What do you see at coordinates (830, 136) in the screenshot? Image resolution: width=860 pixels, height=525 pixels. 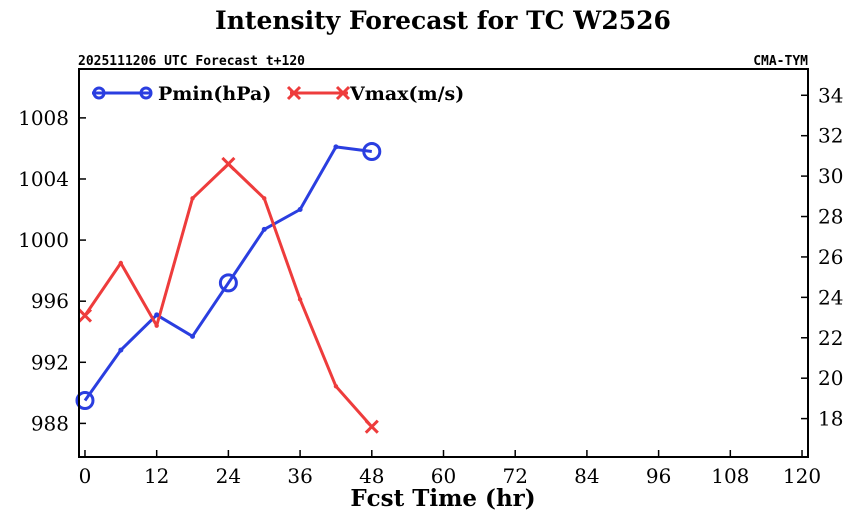 I see `right-y-tick-label: 32` at bounding box center [830, 136].